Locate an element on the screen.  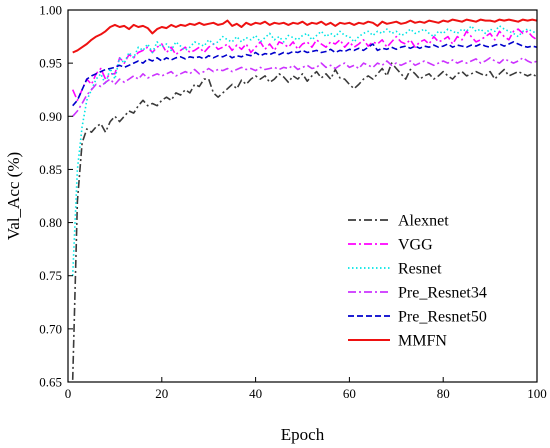
y-axis-label: Val_Acc (%) is located at coordinates (13, 196).